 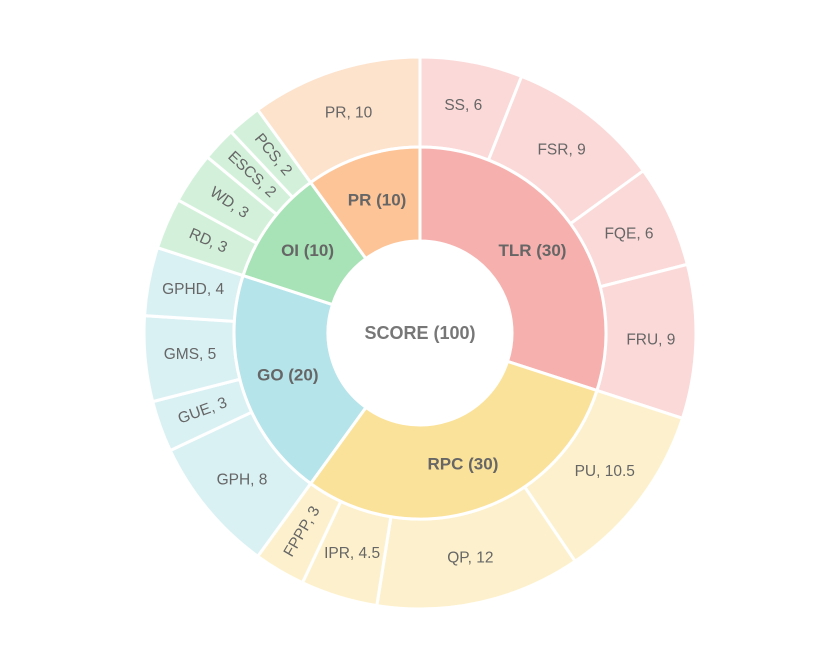 I want to click on inner-segment-pr, so click(x=365, y=203).